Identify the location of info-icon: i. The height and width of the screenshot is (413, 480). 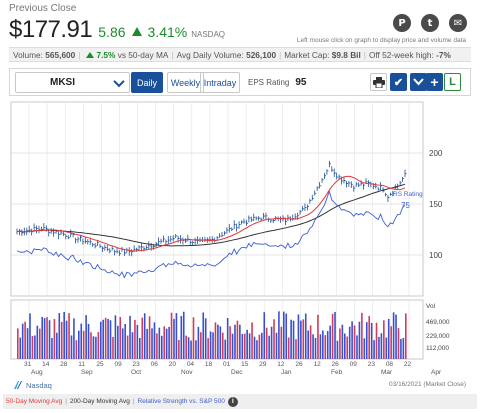
(232, 401).